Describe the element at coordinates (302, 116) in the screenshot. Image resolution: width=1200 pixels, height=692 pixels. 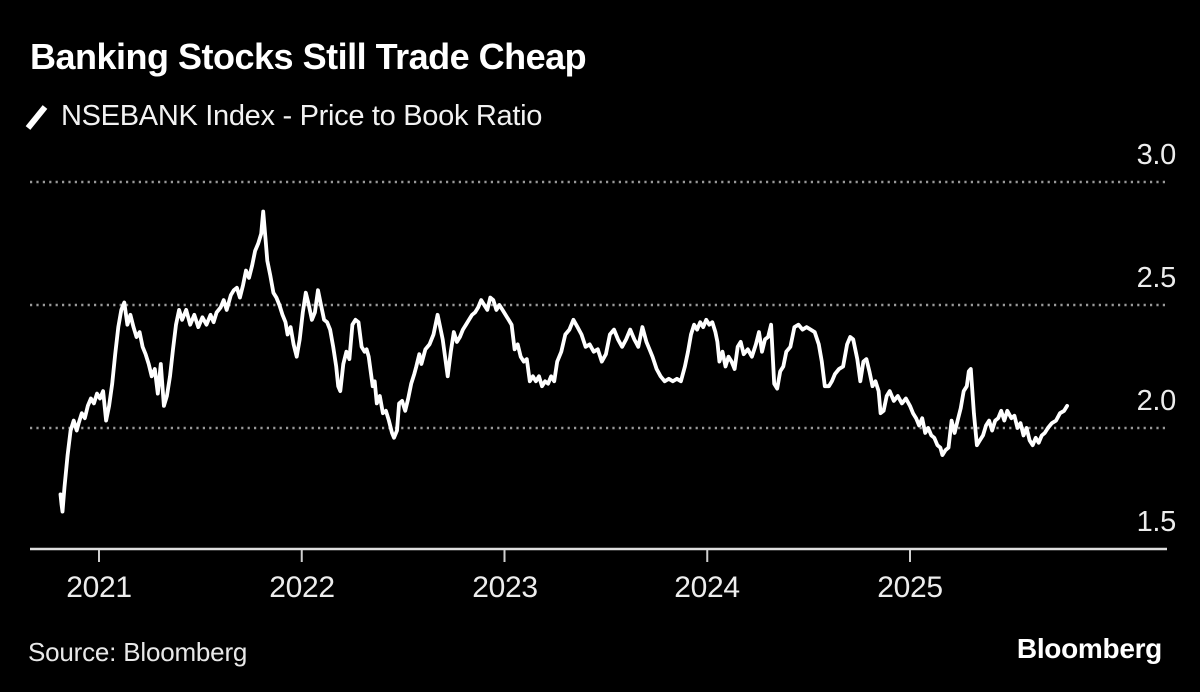
I see `legend-label: NSEBANK Index - Price to Book Ratio` at that location.